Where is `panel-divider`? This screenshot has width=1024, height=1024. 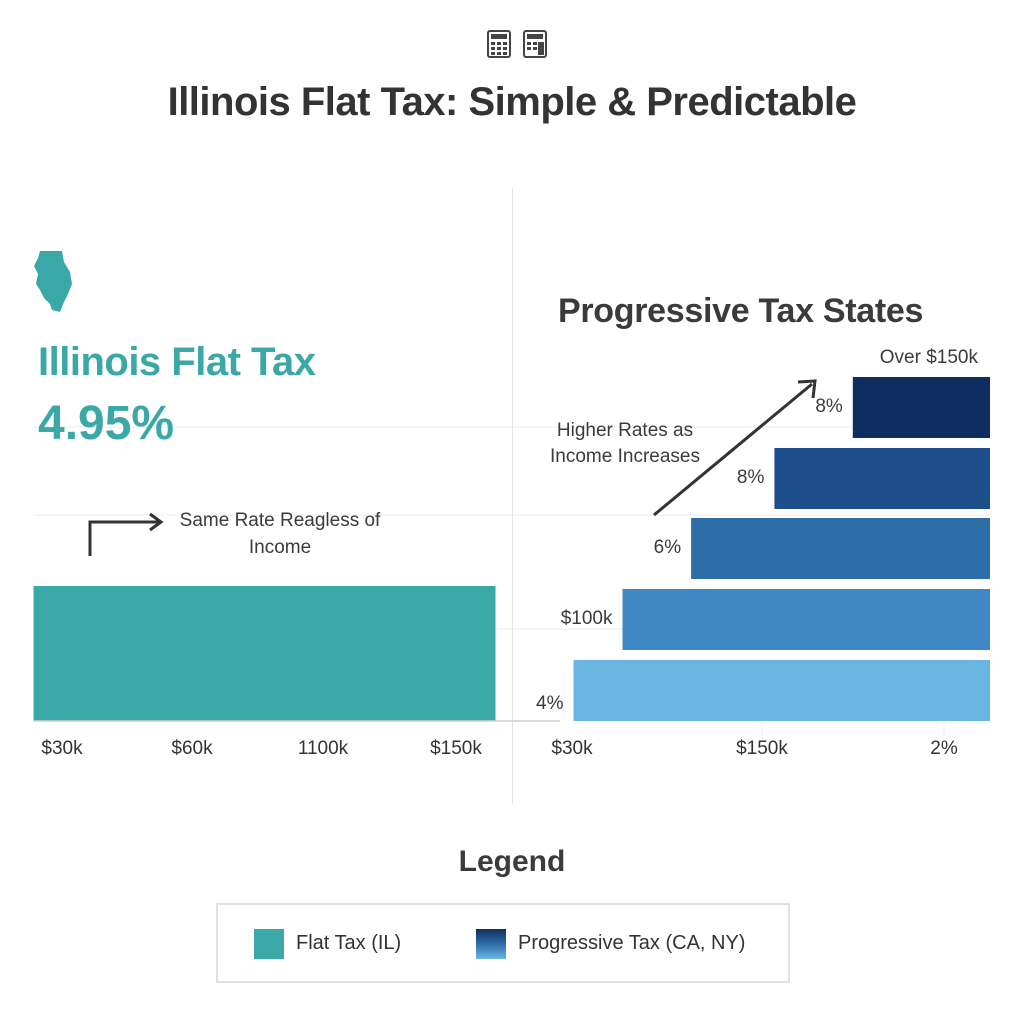 panel-divider is located at coordinates (512, 496).